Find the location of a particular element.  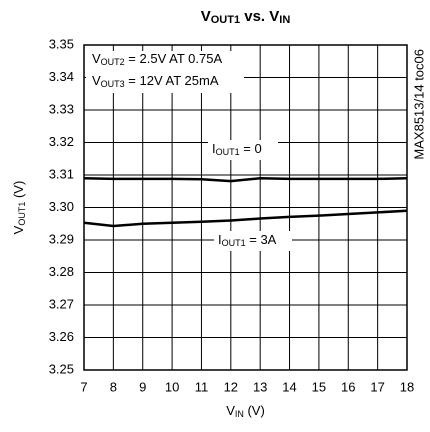

y-axis-label: VOUT1 (V) is located at coordinates (18, 208).